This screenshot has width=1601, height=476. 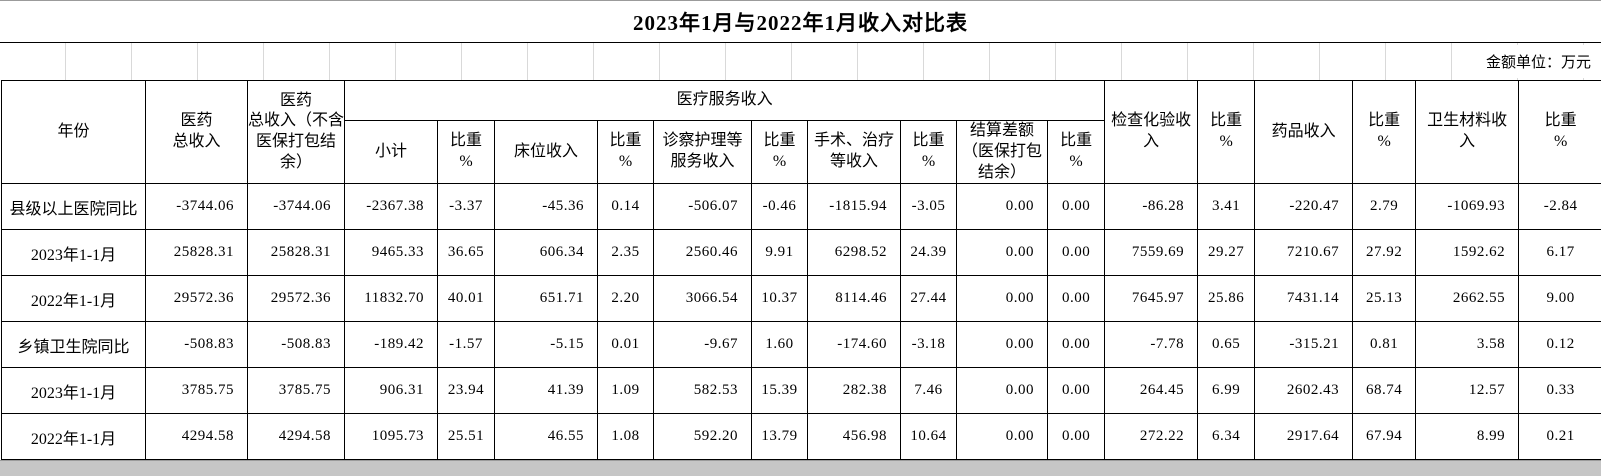 I want to click on cell-value: 282.38, so click(x=854, y=391).